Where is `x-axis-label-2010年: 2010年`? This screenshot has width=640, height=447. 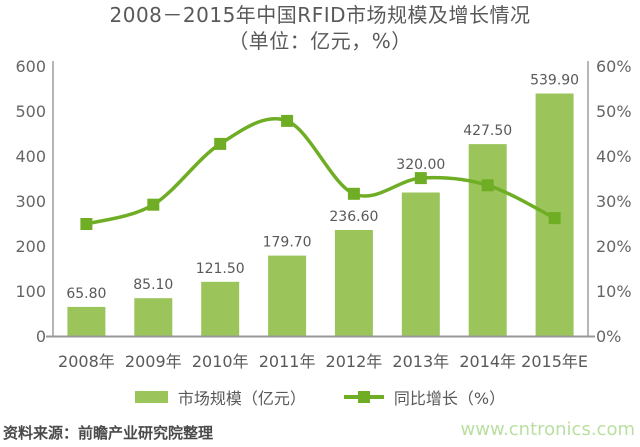
x-axis-label-2010年: 2010年 is located at coordinates (220, 361).